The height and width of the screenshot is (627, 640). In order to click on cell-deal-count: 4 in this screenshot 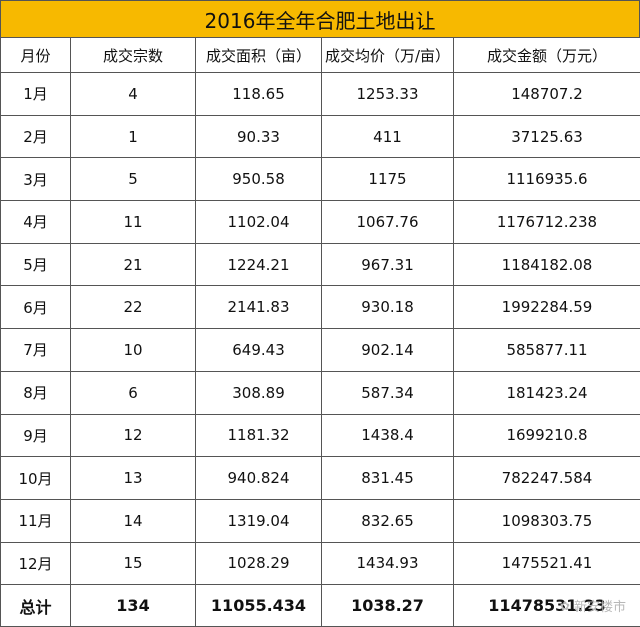, I will do `click(133, 94)`.